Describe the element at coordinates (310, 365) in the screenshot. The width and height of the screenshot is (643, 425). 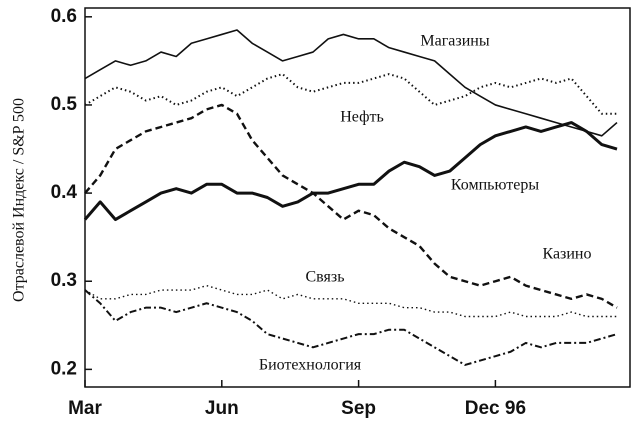
I see `series-label: Биотехнология` at that location.